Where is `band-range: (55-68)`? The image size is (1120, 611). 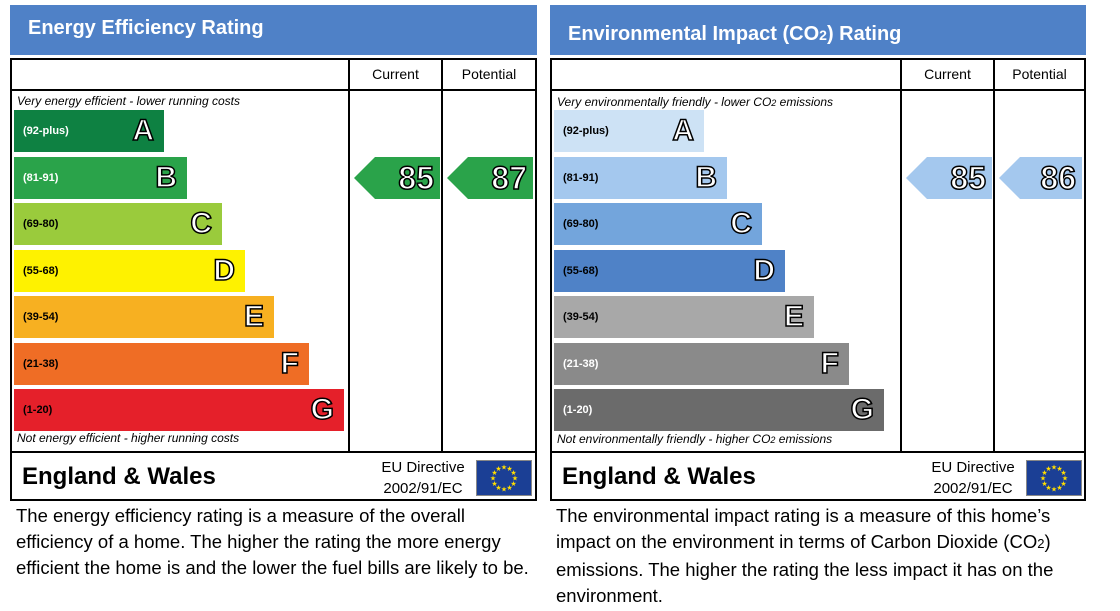
band-range: (55-68) is located at coordinates (41, 270).